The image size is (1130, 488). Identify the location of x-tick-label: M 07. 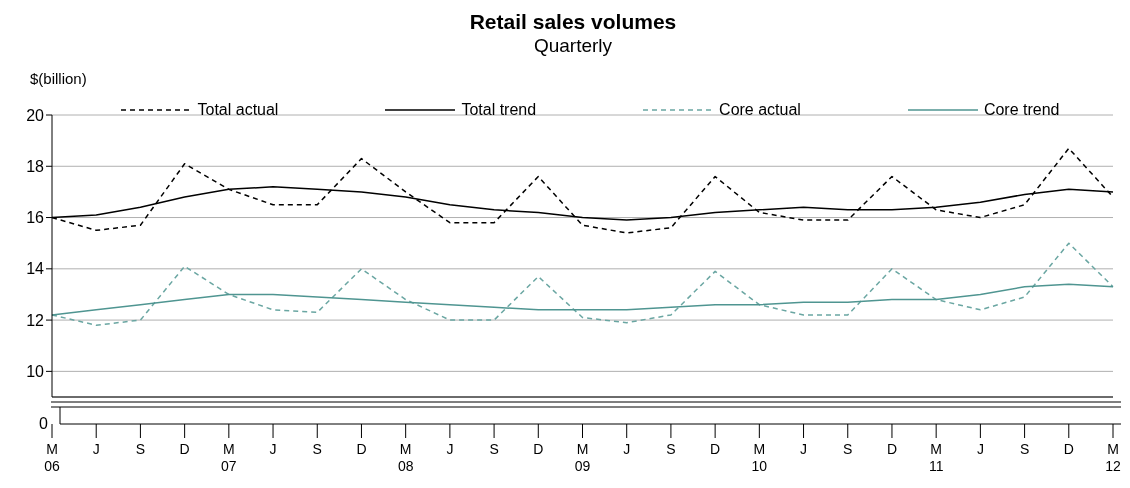
(229, 457).